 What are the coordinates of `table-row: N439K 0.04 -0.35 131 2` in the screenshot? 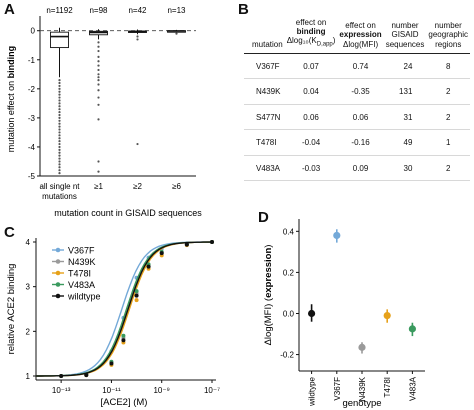 It's located at (357, 91).